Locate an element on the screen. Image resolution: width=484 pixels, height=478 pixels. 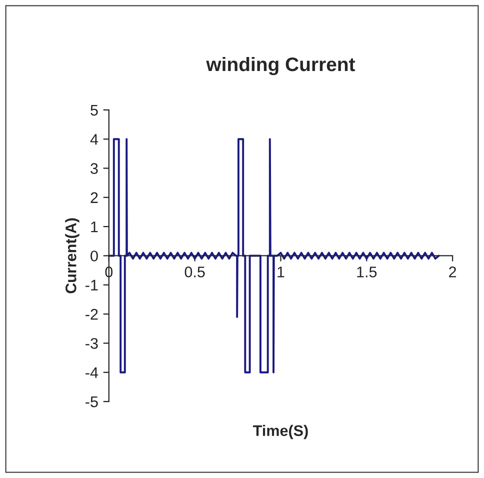
y-tick-label: 2 is located at coordinates (94, 197).